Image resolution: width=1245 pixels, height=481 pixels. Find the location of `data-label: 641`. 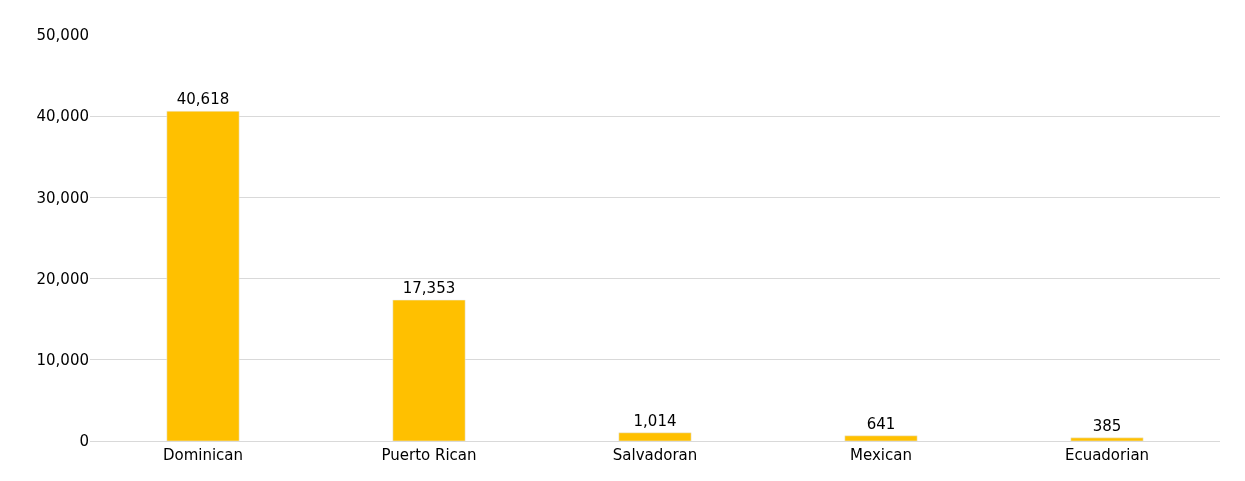

data-label: 641 is located at coordinates (881, 423).